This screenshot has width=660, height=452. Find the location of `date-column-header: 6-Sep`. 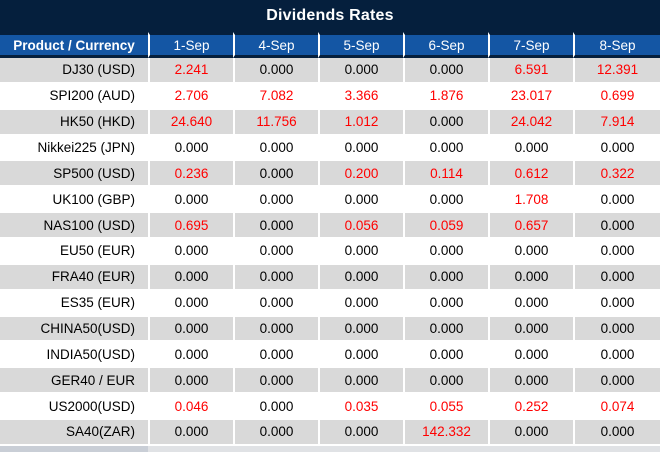

date-column-header: 6-Sep is located at coordinates (445, 45).